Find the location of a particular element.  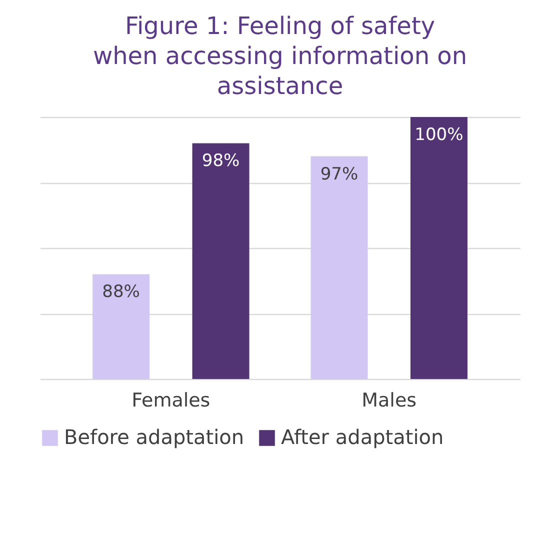

data-label: 98% is located at coordinates (221, 161).